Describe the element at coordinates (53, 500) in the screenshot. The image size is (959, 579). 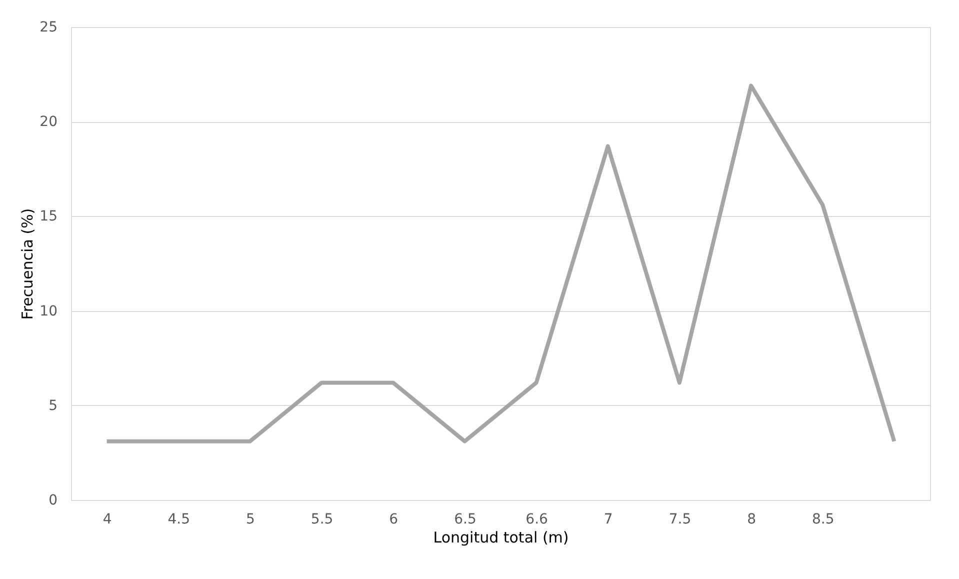
I see `y-tick-label: 0` at that location.